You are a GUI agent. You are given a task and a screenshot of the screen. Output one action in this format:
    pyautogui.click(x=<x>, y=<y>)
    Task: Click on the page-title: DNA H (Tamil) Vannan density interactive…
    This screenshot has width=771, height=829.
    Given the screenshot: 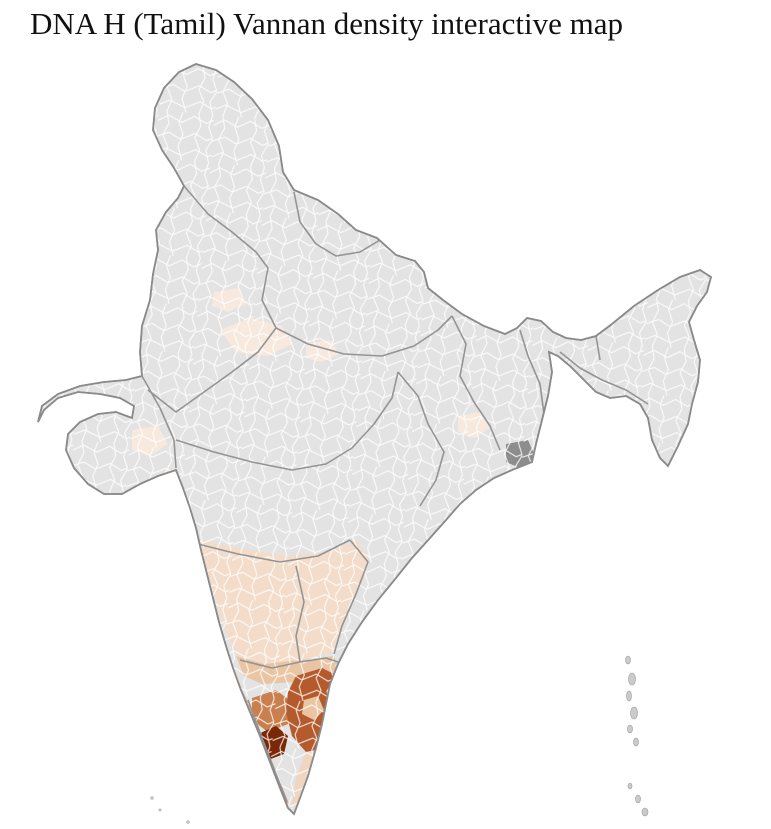 What is the action you would take?
    pyautogui.click(x=326, y=23)
    